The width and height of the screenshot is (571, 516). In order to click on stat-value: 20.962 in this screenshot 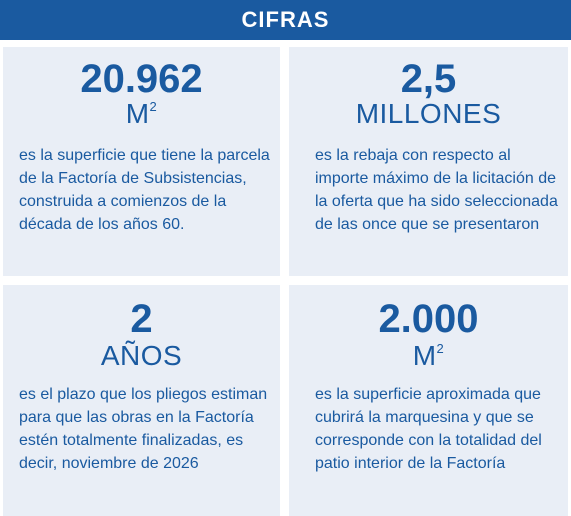, I will do `click(141, 79)`.